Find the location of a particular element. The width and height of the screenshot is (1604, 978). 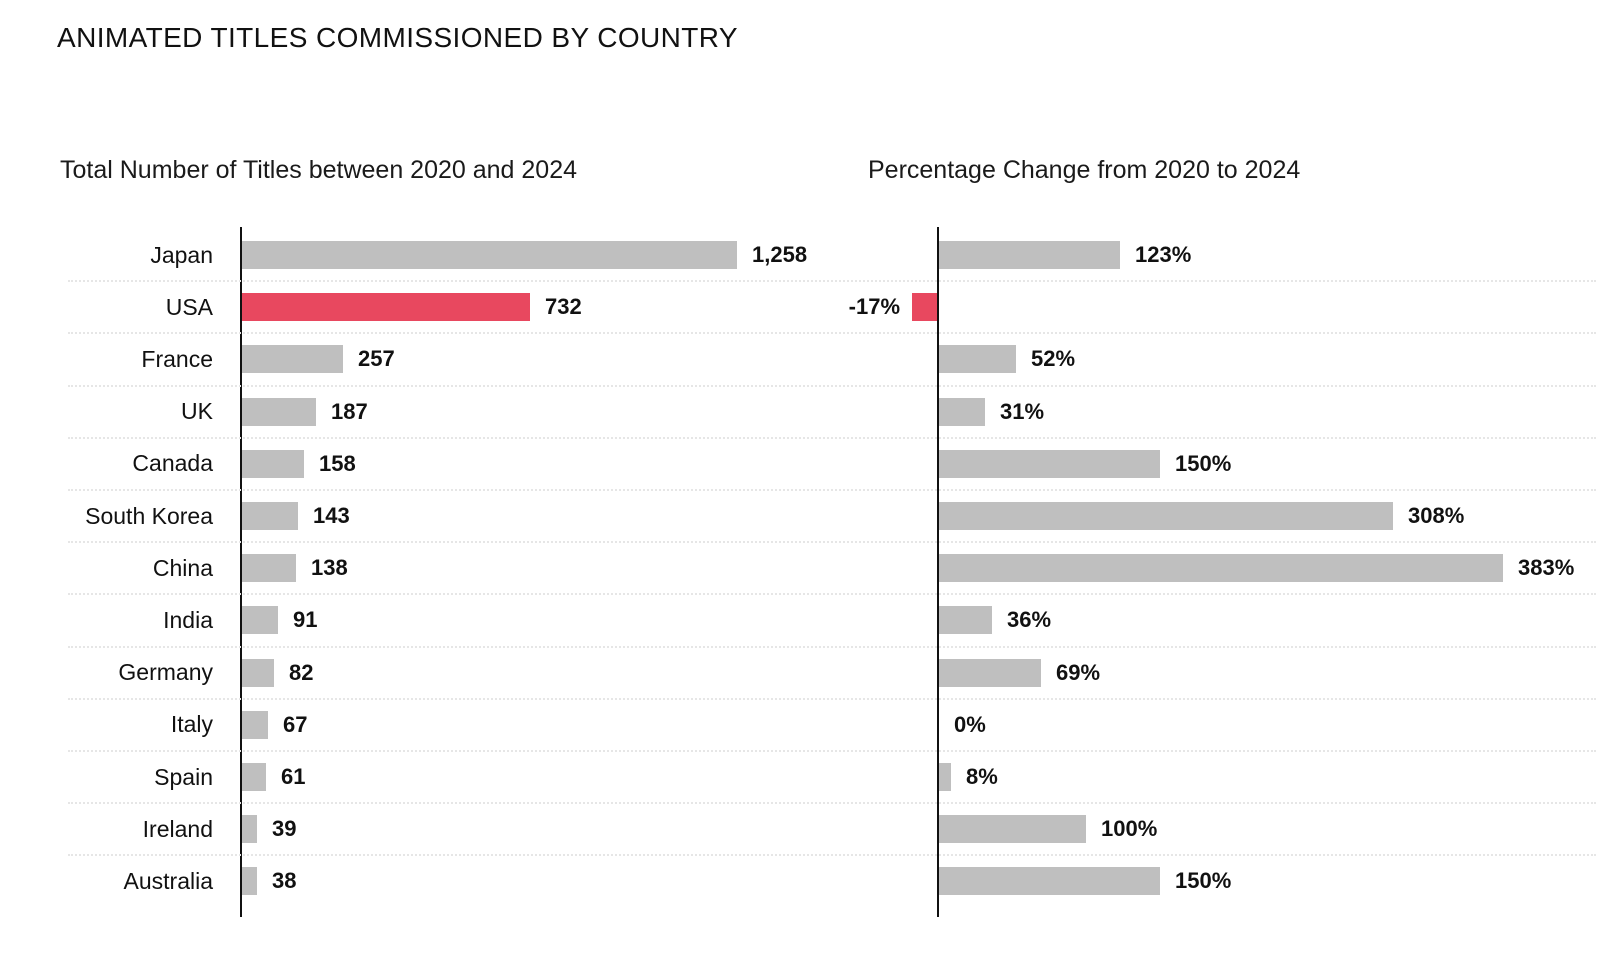

chart-row: Ireland 39 100% is located at coordinates (802, 830).